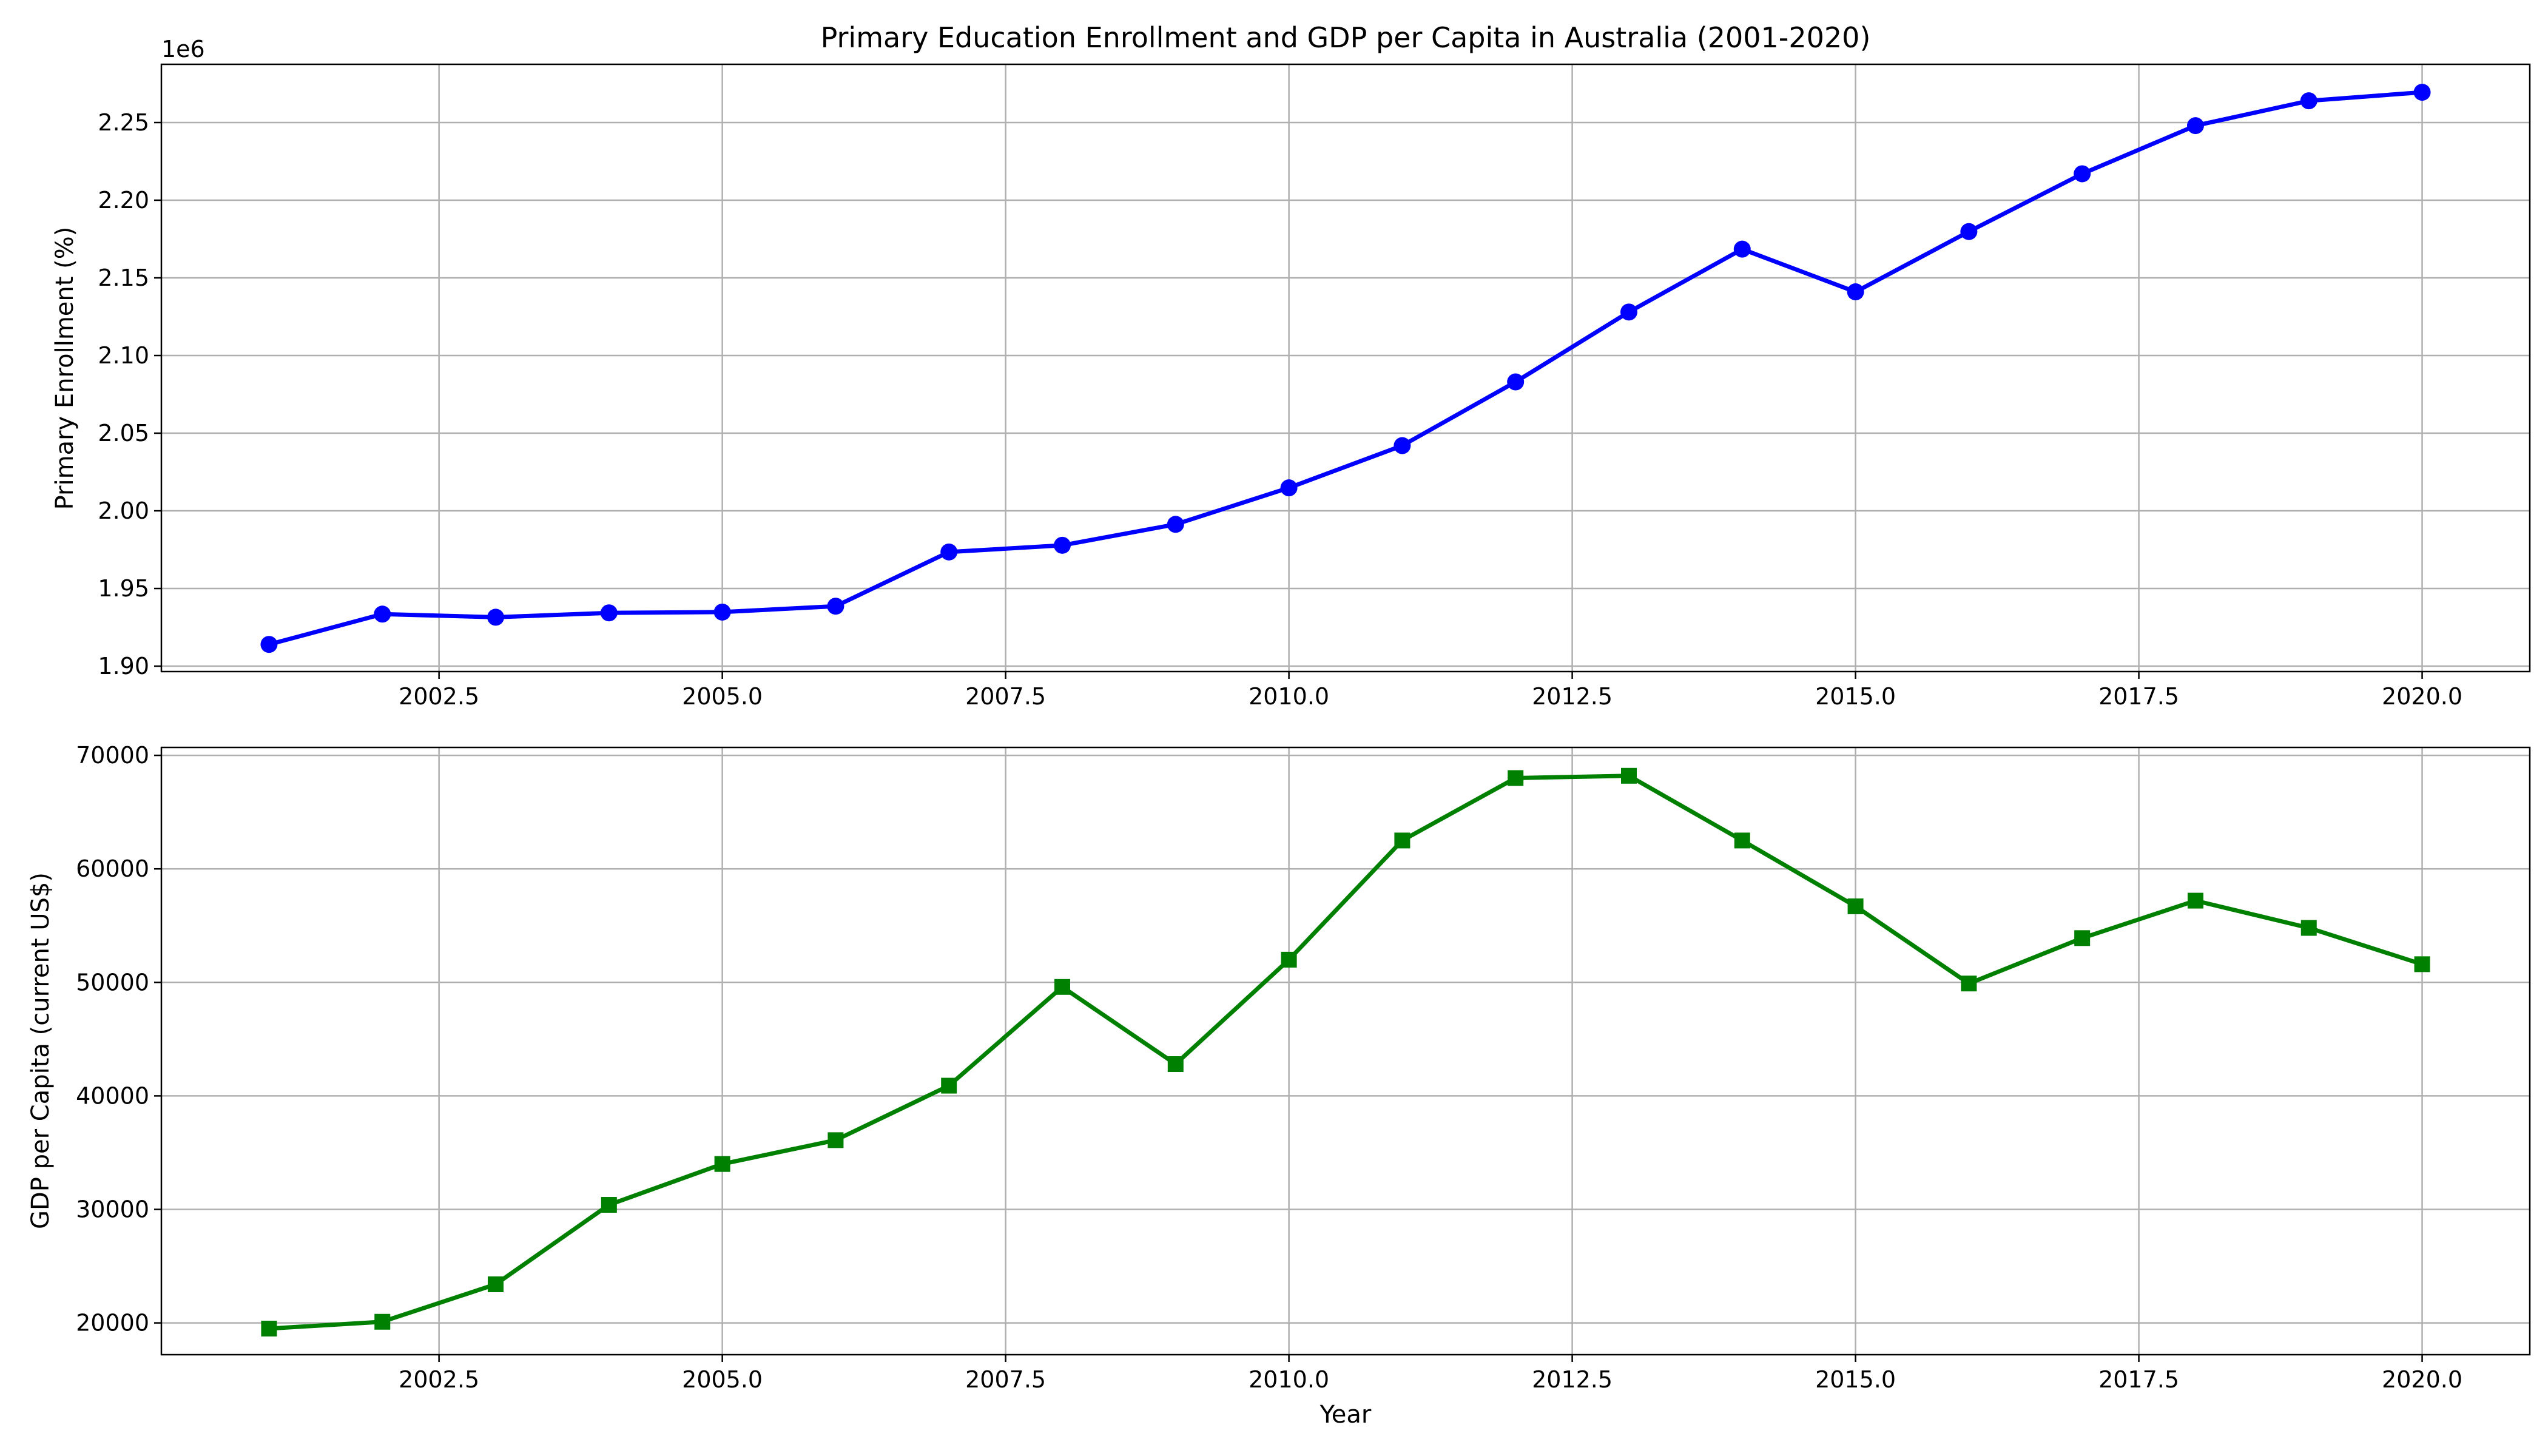  Describe the element at coordinates (1289, 1379) in the screenshot. I see `p1-x-tick-label: 2010.0` at that location.